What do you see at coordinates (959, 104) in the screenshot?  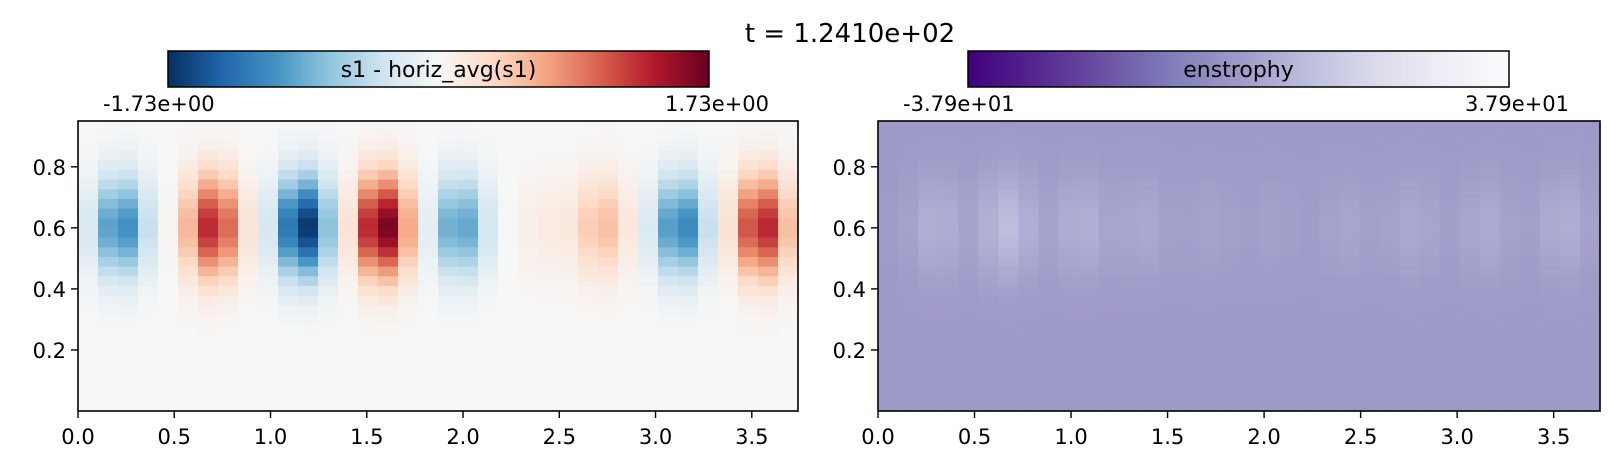 I see `colorbar-min-label: -3.79e+01` at bounding box center [959, 104].